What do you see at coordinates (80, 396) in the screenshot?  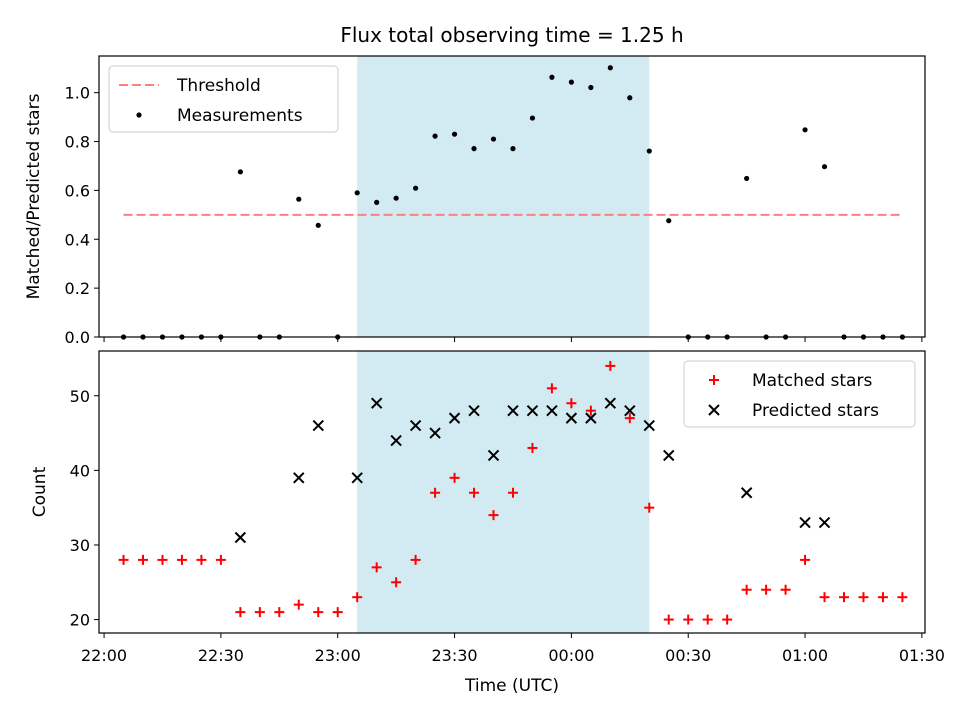 I see `y-tick-label: 50` at bounding box center [80, 396].